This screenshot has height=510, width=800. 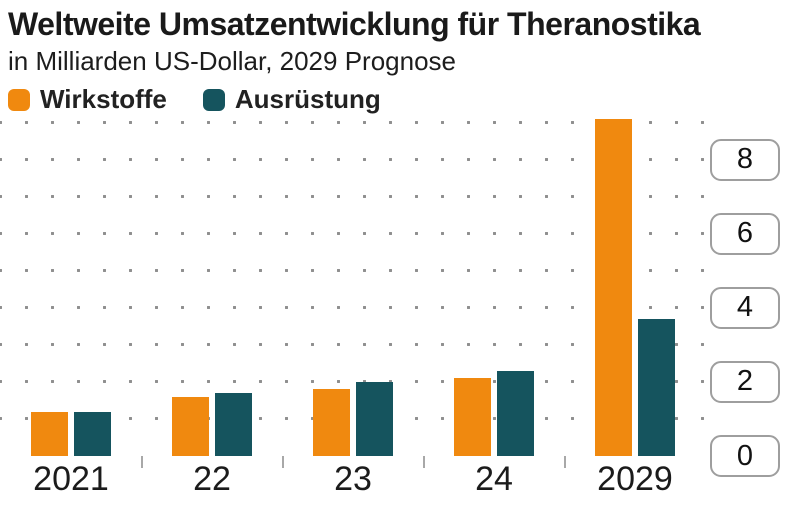 I want to click on bar-wirkstoffe-2029, so click(x=613, y=287).